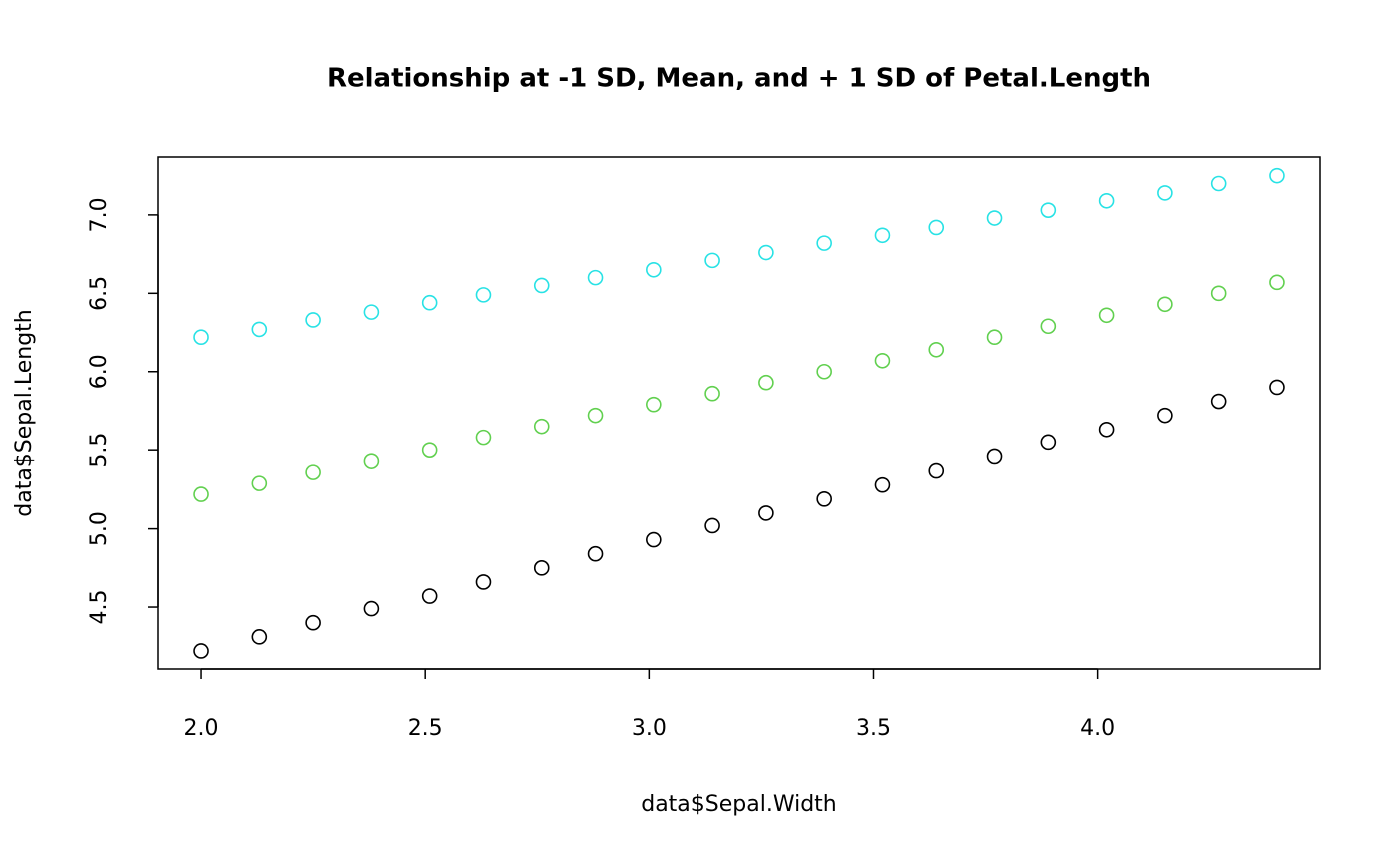 The width and height of the screenshot is (1400, 866). Describe the element at coordinates (99, 371) in the screenshot. I see `y-tick-label: 6.0` at that location.